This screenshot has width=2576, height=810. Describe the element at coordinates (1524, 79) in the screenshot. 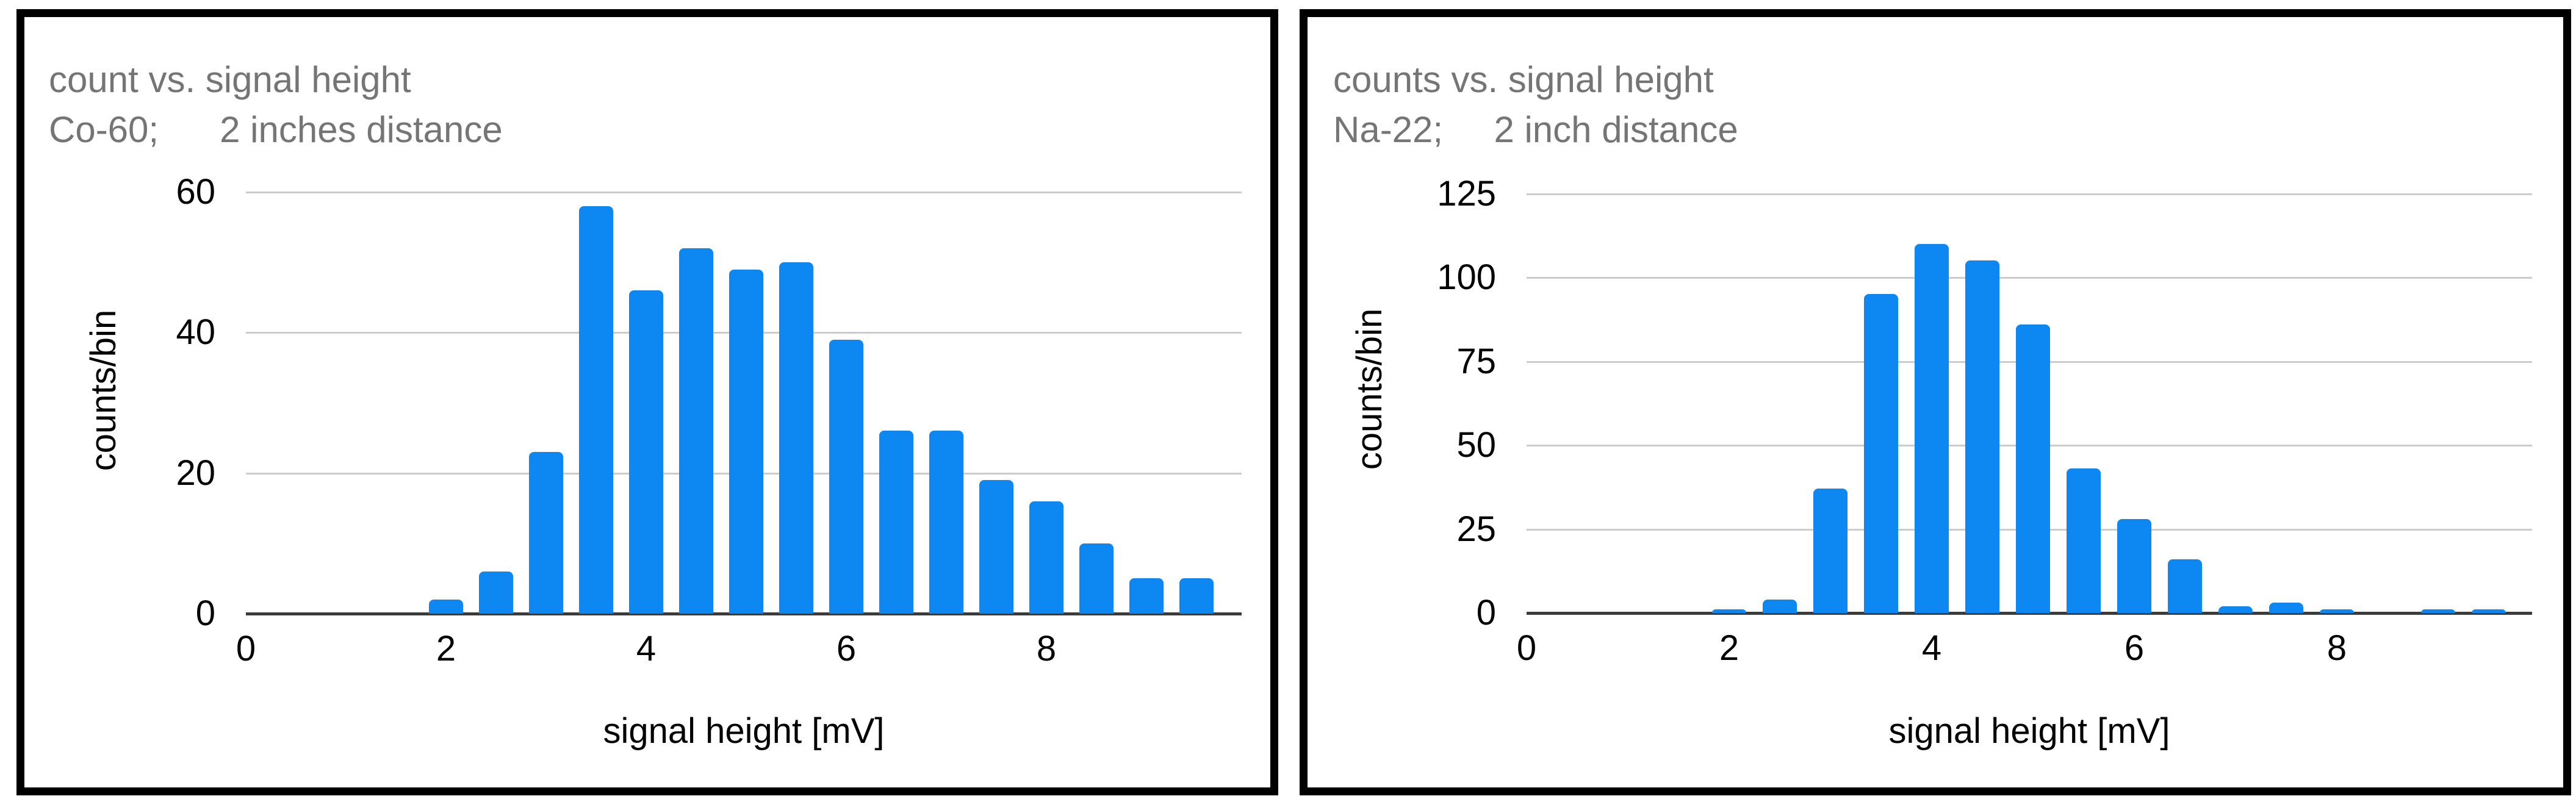

I see `chart-title: counts vs. signal height` at that location.